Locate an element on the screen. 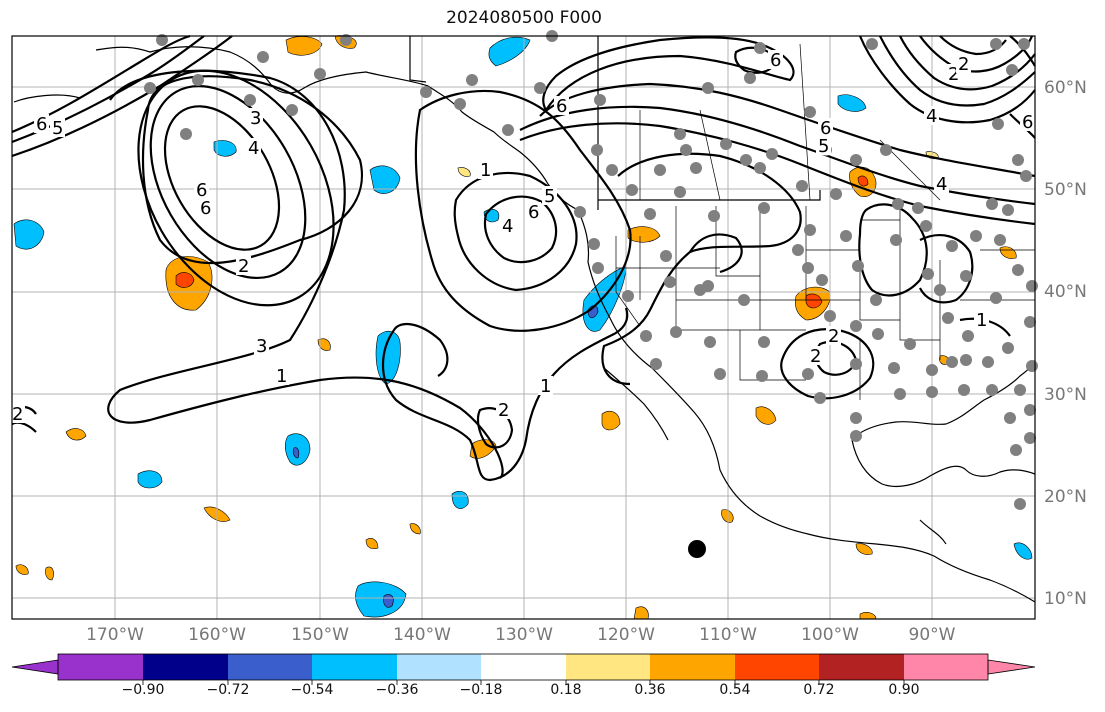  lat-label: 40°N is located at coordinates (1065, 292).